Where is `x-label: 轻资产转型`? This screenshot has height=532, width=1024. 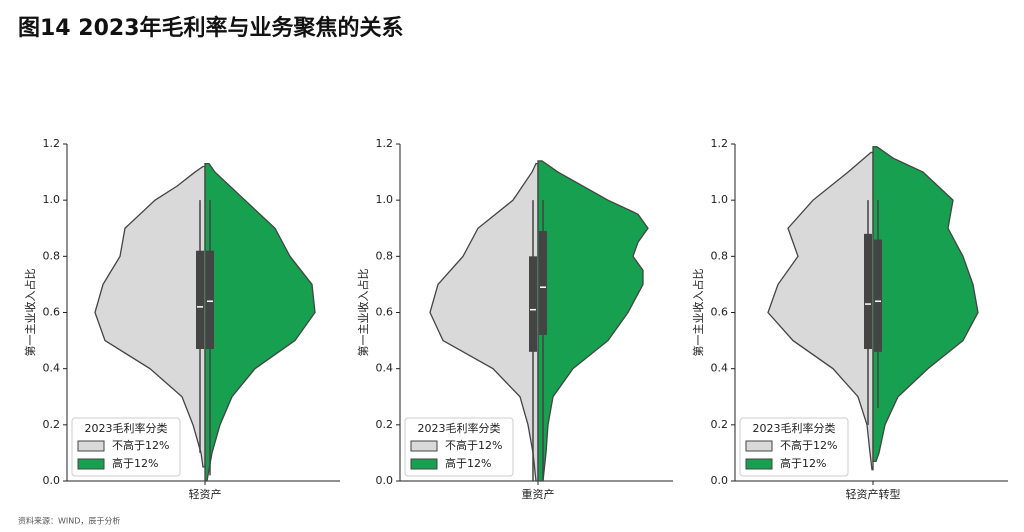
x-label: 轻资产转型 is located at coordinates (873, 494).